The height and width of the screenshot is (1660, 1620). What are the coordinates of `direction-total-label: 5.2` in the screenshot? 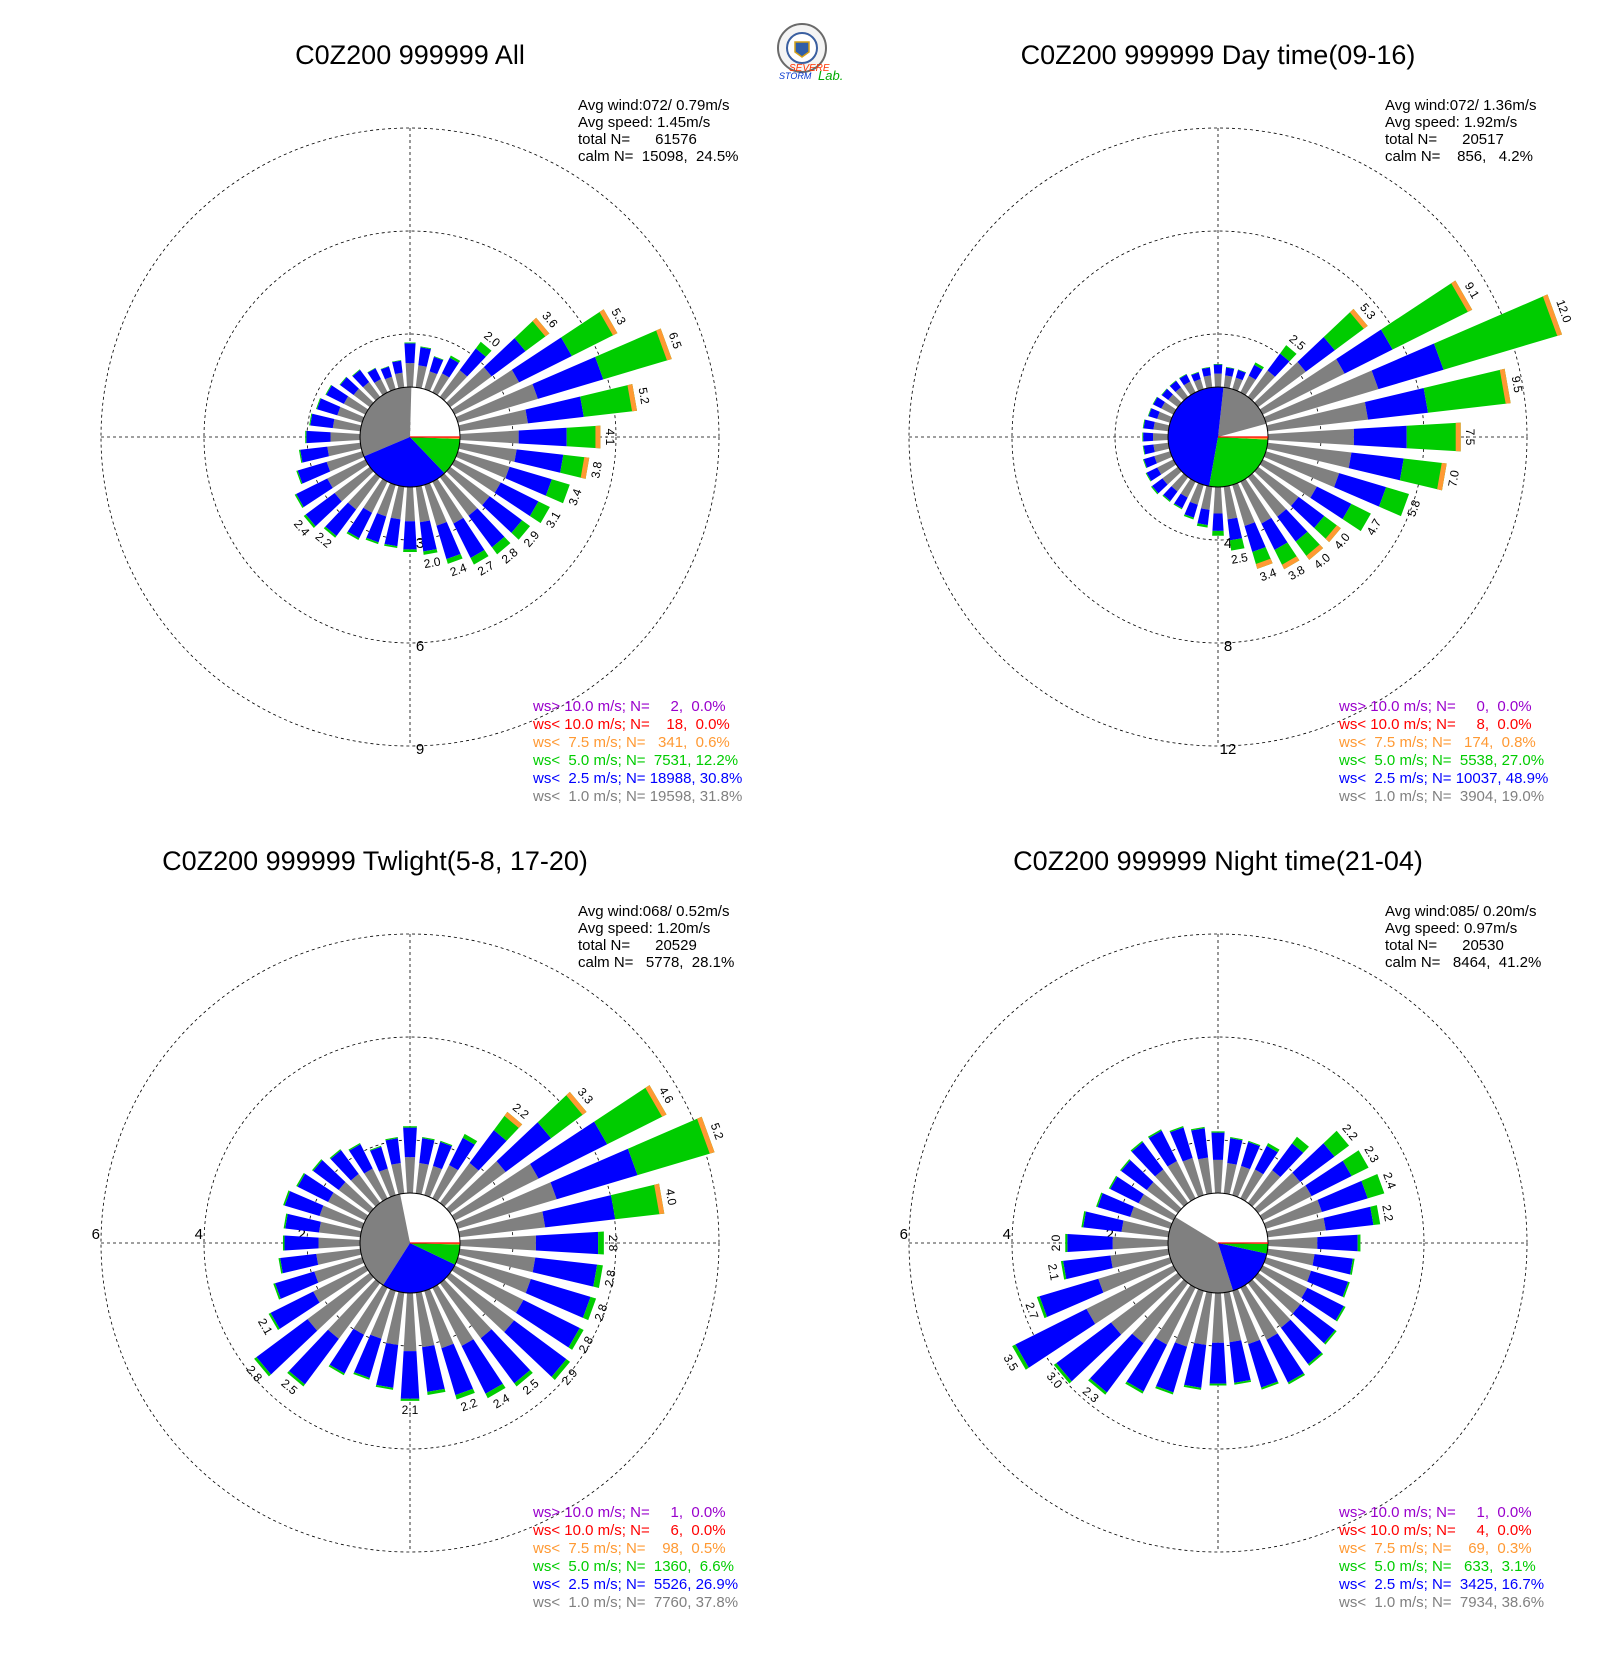 It's located at (644, 395).